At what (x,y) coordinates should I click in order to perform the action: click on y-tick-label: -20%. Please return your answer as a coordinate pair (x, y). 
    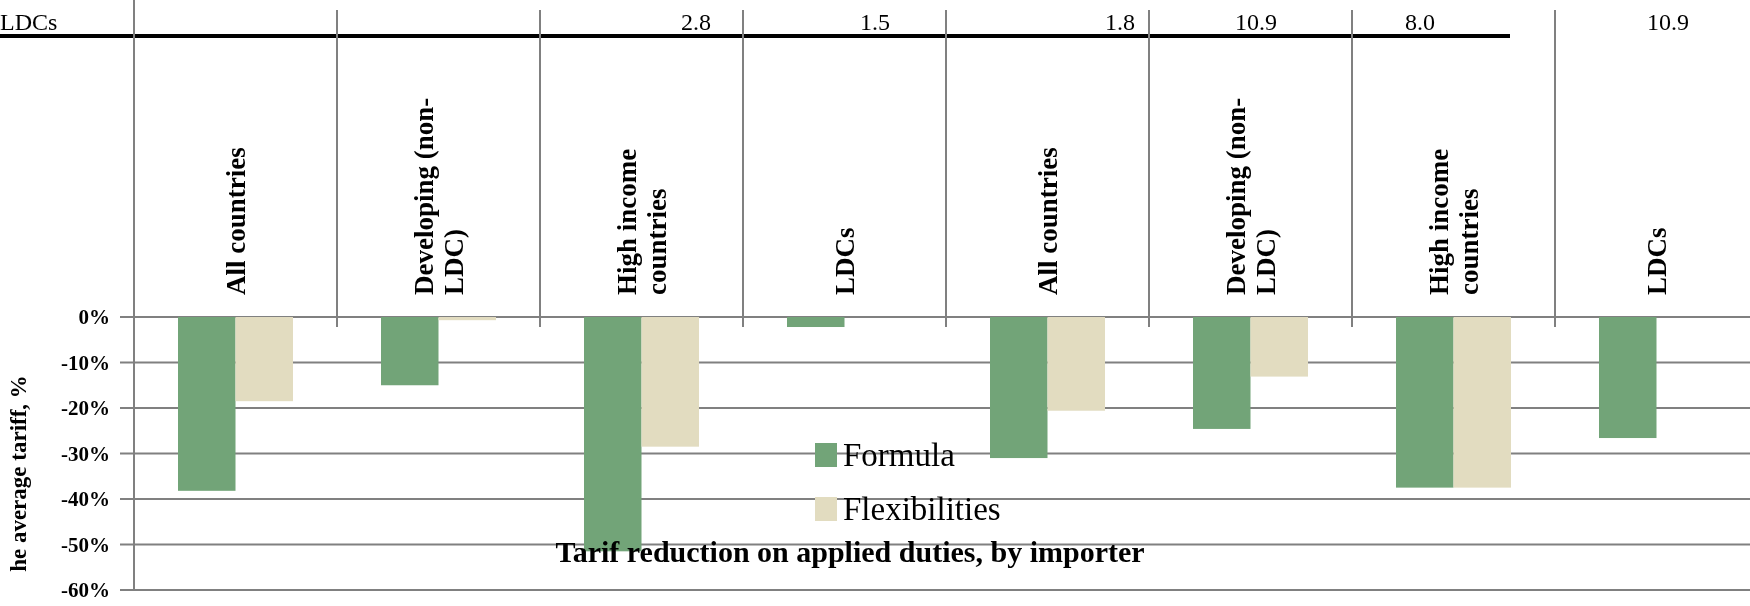
    Looking at the image, I should click on (85, 408).